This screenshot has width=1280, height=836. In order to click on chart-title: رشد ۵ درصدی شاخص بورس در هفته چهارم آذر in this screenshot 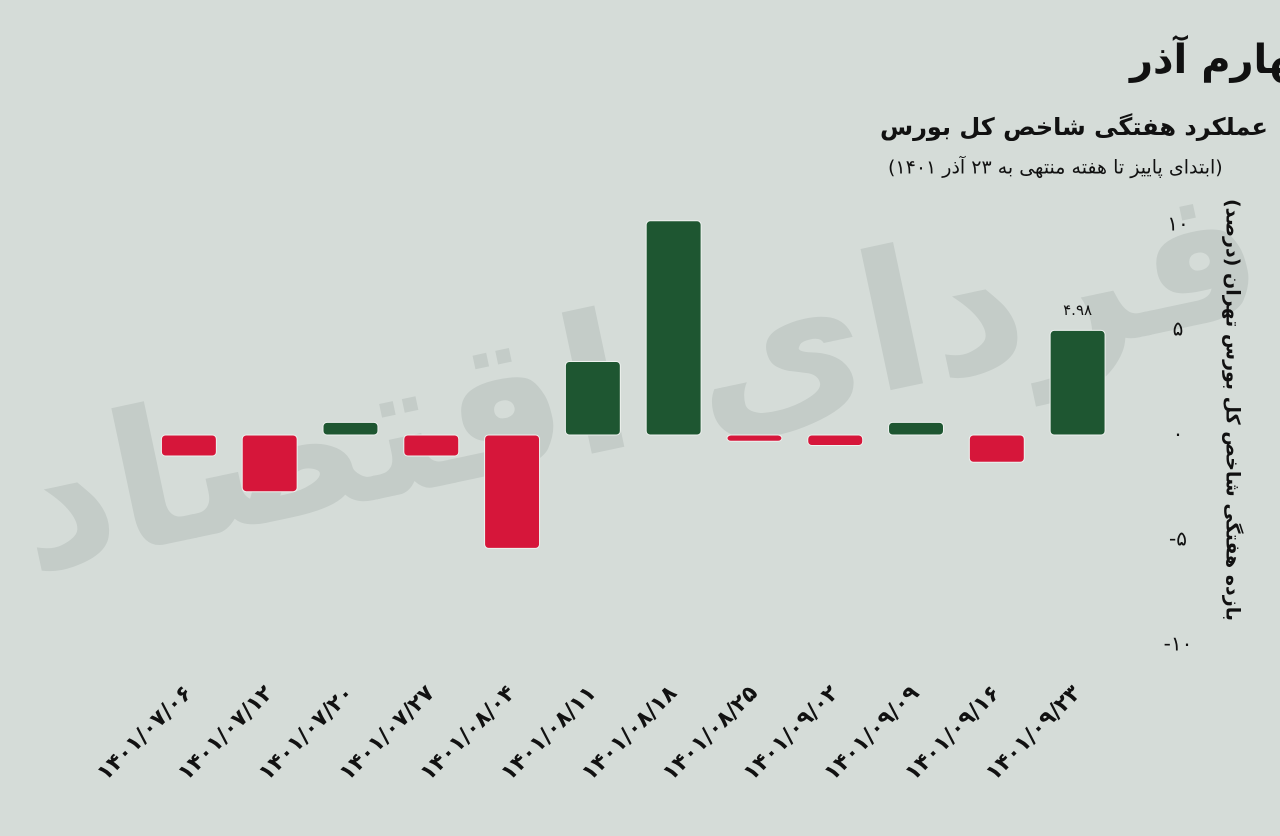, I will do `click(1204, 58)`.